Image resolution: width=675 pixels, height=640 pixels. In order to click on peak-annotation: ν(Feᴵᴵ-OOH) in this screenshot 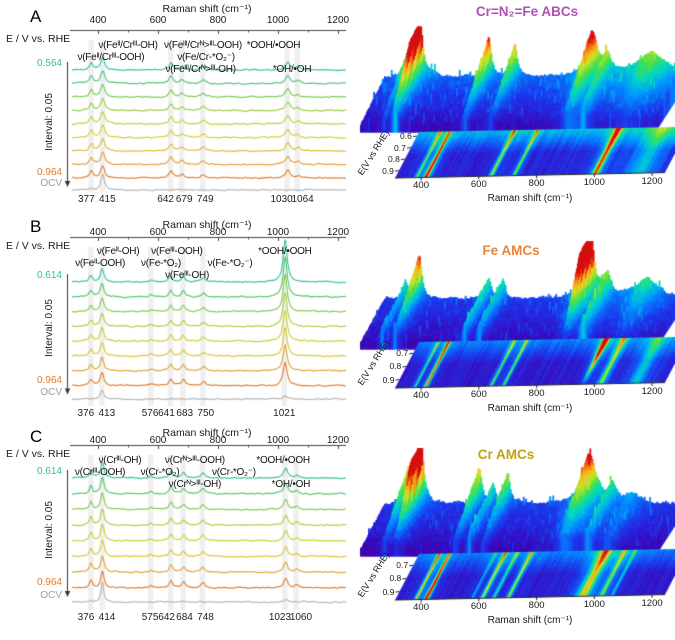, I will do `click(100, 263)`.